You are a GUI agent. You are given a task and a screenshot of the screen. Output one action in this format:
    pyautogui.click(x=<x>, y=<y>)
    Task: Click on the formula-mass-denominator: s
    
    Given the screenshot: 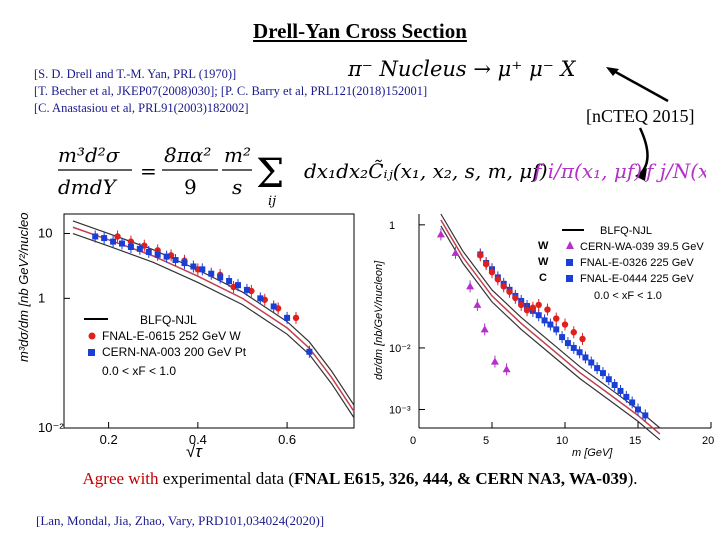 What is the action you would take?
    pyautogui.click(x=237, y=187)
    